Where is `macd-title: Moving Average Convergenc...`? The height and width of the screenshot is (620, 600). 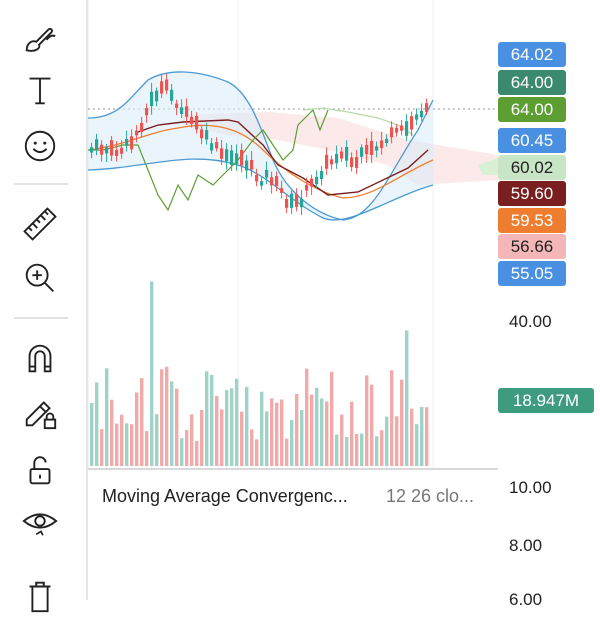 macd-title: Moving Average Convergenc... is located at coordinates (225, 496).